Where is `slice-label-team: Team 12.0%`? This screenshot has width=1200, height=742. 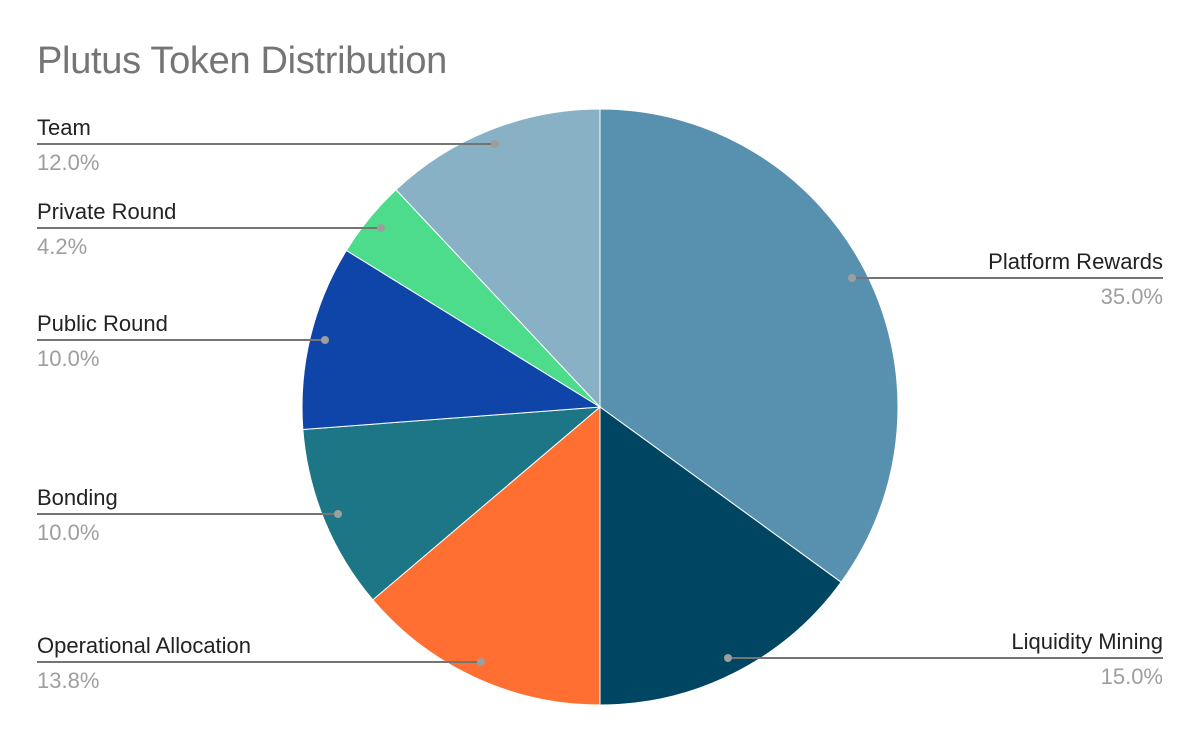
slice-label-team: Team 12.0% is located at coordinates (268, 145).